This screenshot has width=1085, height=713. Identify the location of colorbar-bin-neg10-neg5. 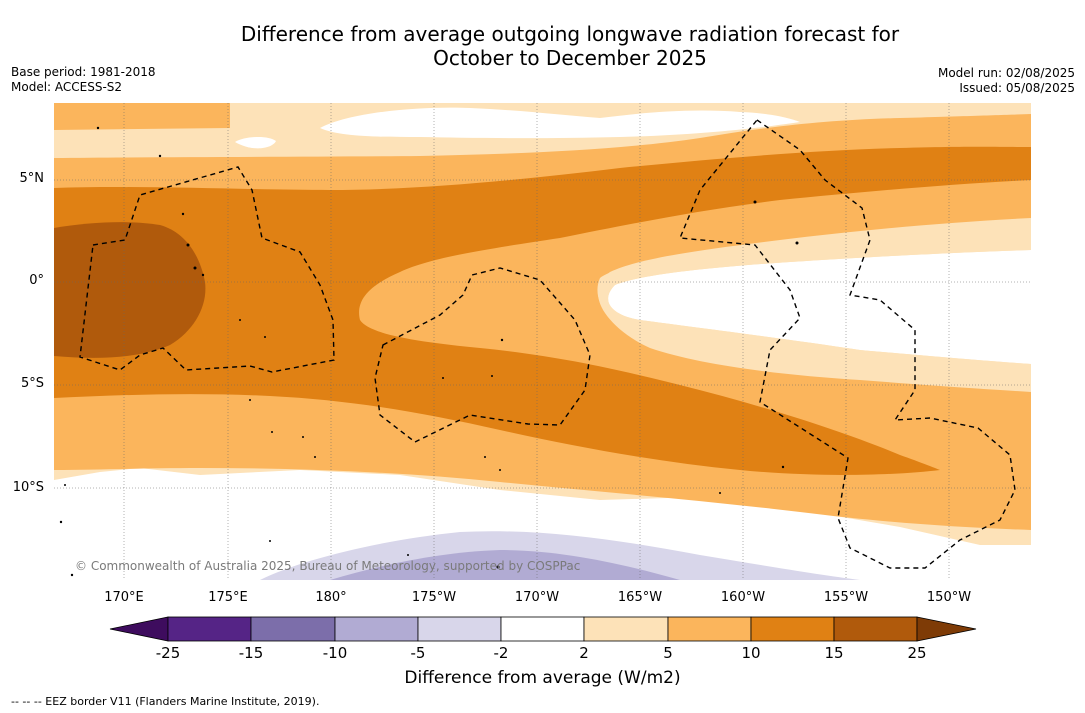
(376, 629).